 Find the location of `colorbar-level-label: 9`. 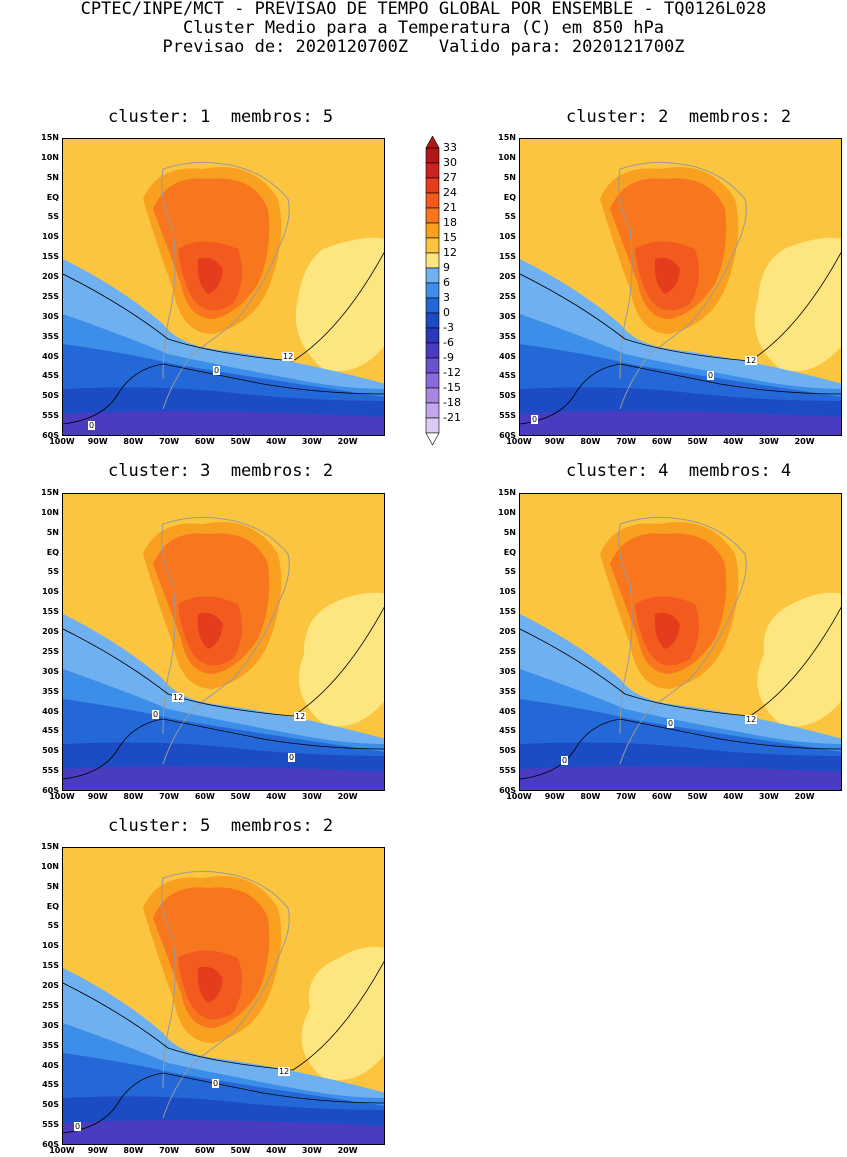

colorbar-level-label: 9 is located at coordinates (446, 267).